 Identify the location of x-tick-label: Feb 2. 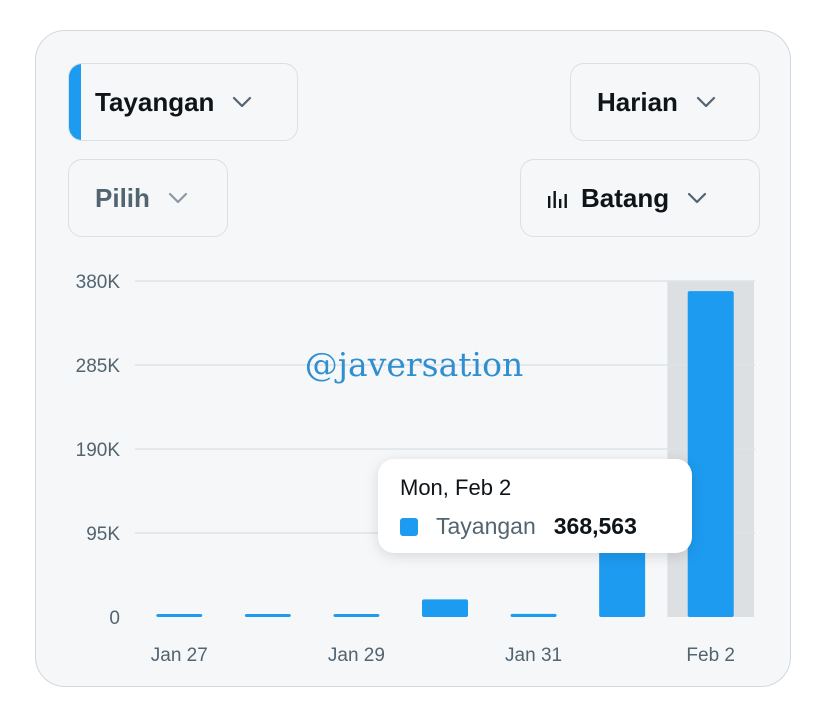
(710, 655).